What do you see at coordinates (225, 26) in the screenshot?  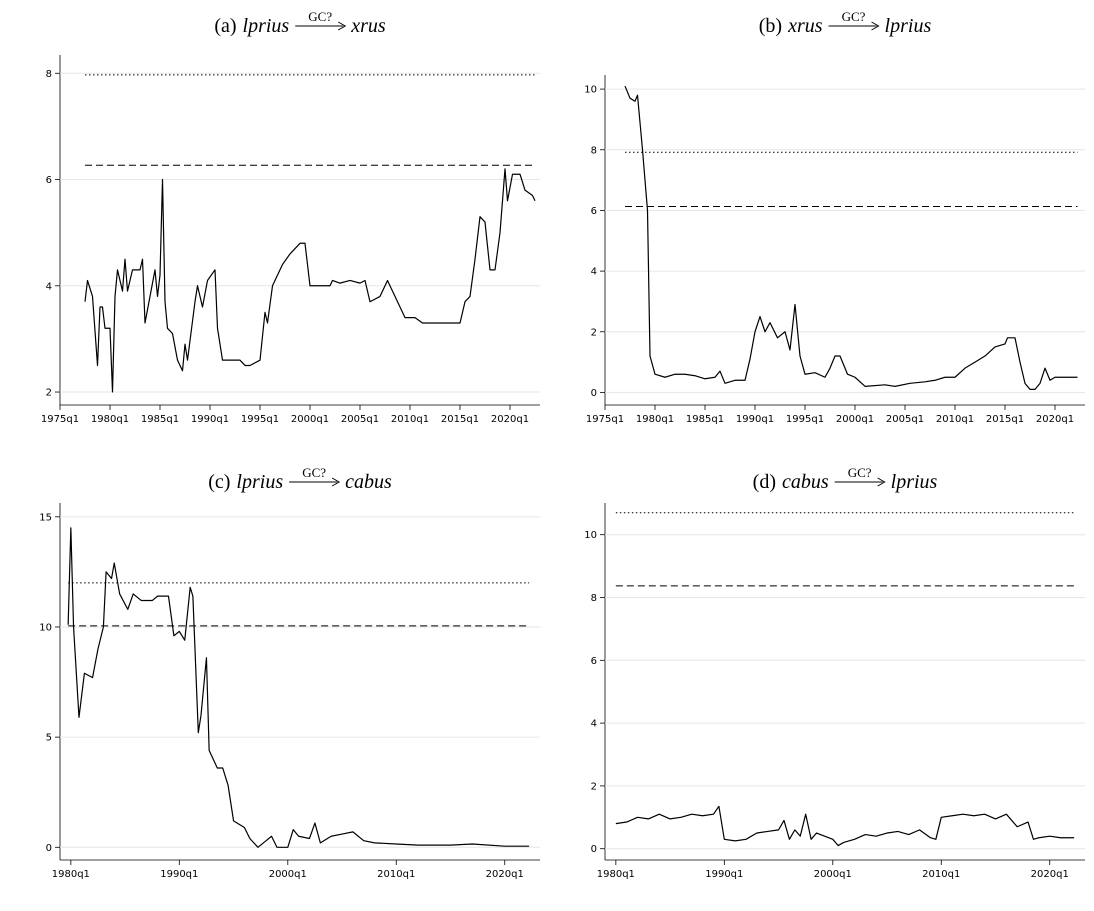 I see `panel-label: (a)` at bounding box center [225, 26].